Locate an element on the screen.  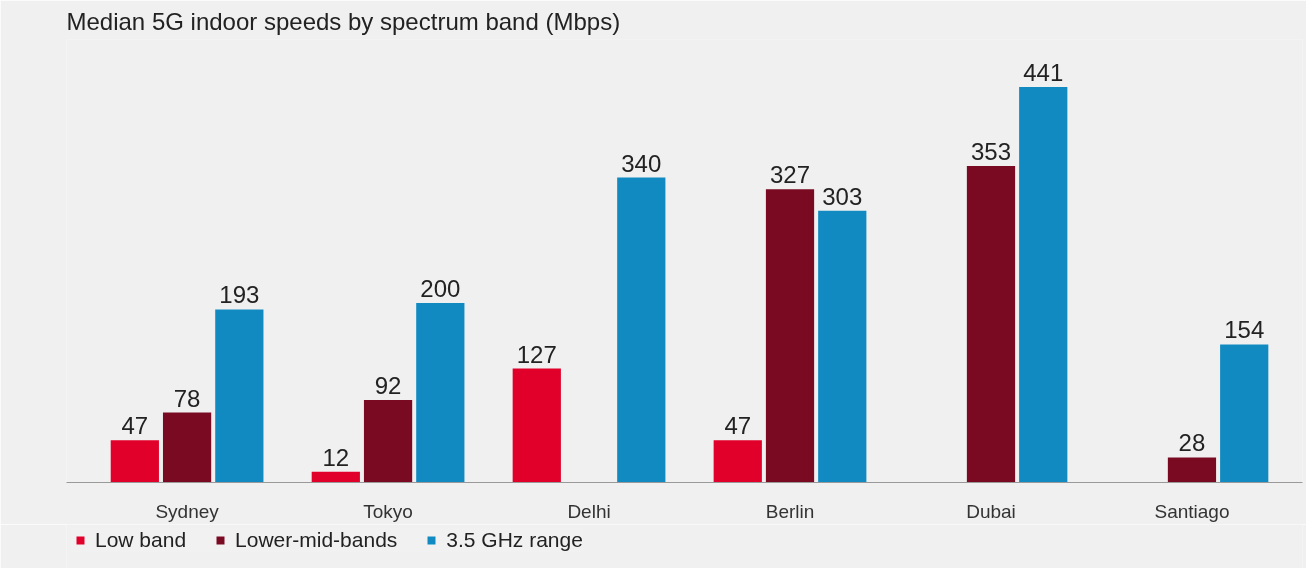
data-label: 303 is located at coordinates (842, 196).